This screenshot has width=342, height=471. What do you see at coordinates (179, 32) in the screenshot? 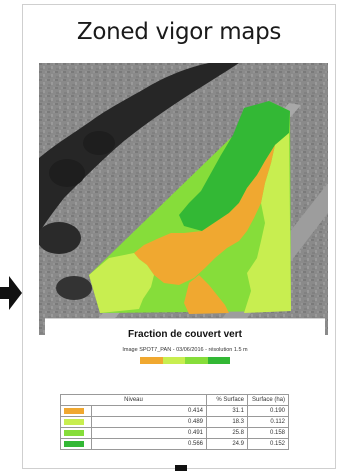
I see `page-title: Zoned vigor maps` at bounding box center [179, 32].